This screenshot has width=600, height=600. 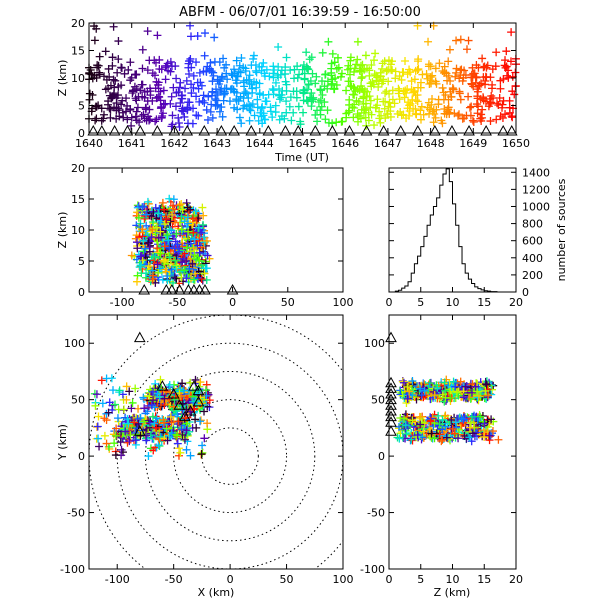 I want to click on histogram-x-tick-label: 0, so click(x=389, y=302).